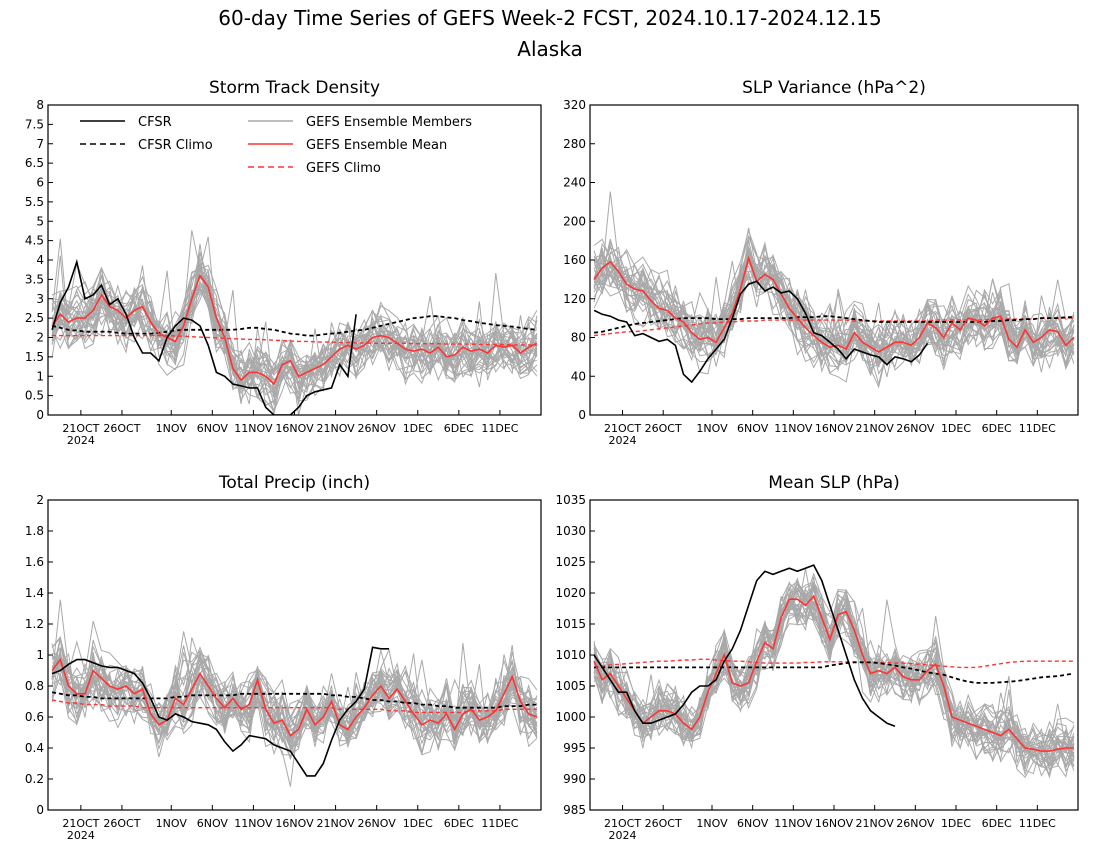  What do you see at coordinates (389, 122) in the screenshot?
I see `legend-label-ens-members: GEFS Ensemble Members` at bounding box center [389, 122].